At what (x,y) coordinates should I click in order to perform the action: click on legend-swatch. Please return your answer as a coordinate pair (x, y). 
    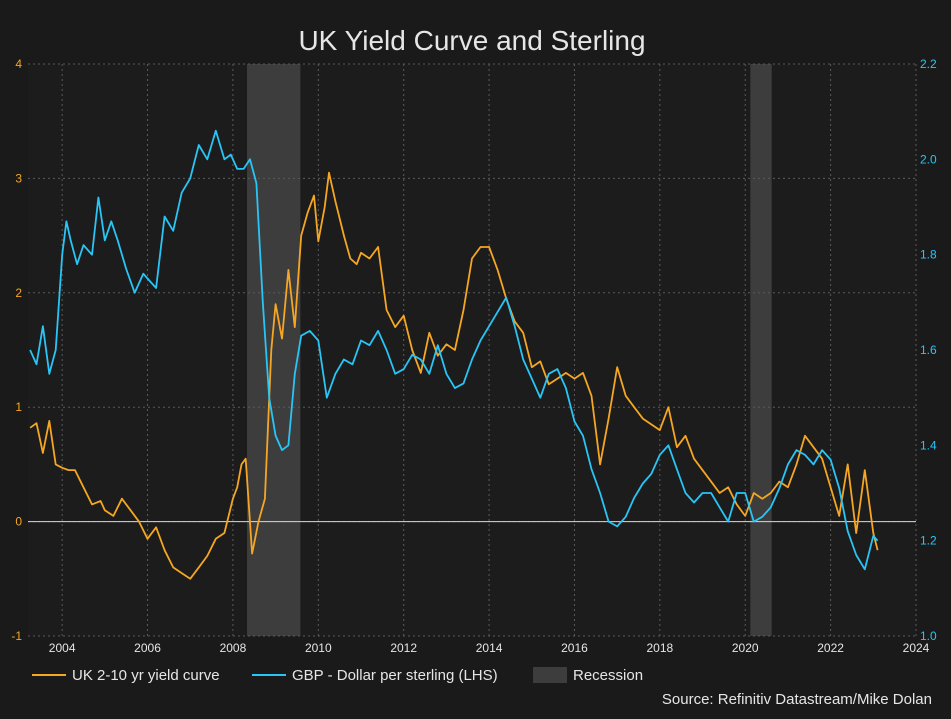
    Looking at the image, I should click on (550, 675).